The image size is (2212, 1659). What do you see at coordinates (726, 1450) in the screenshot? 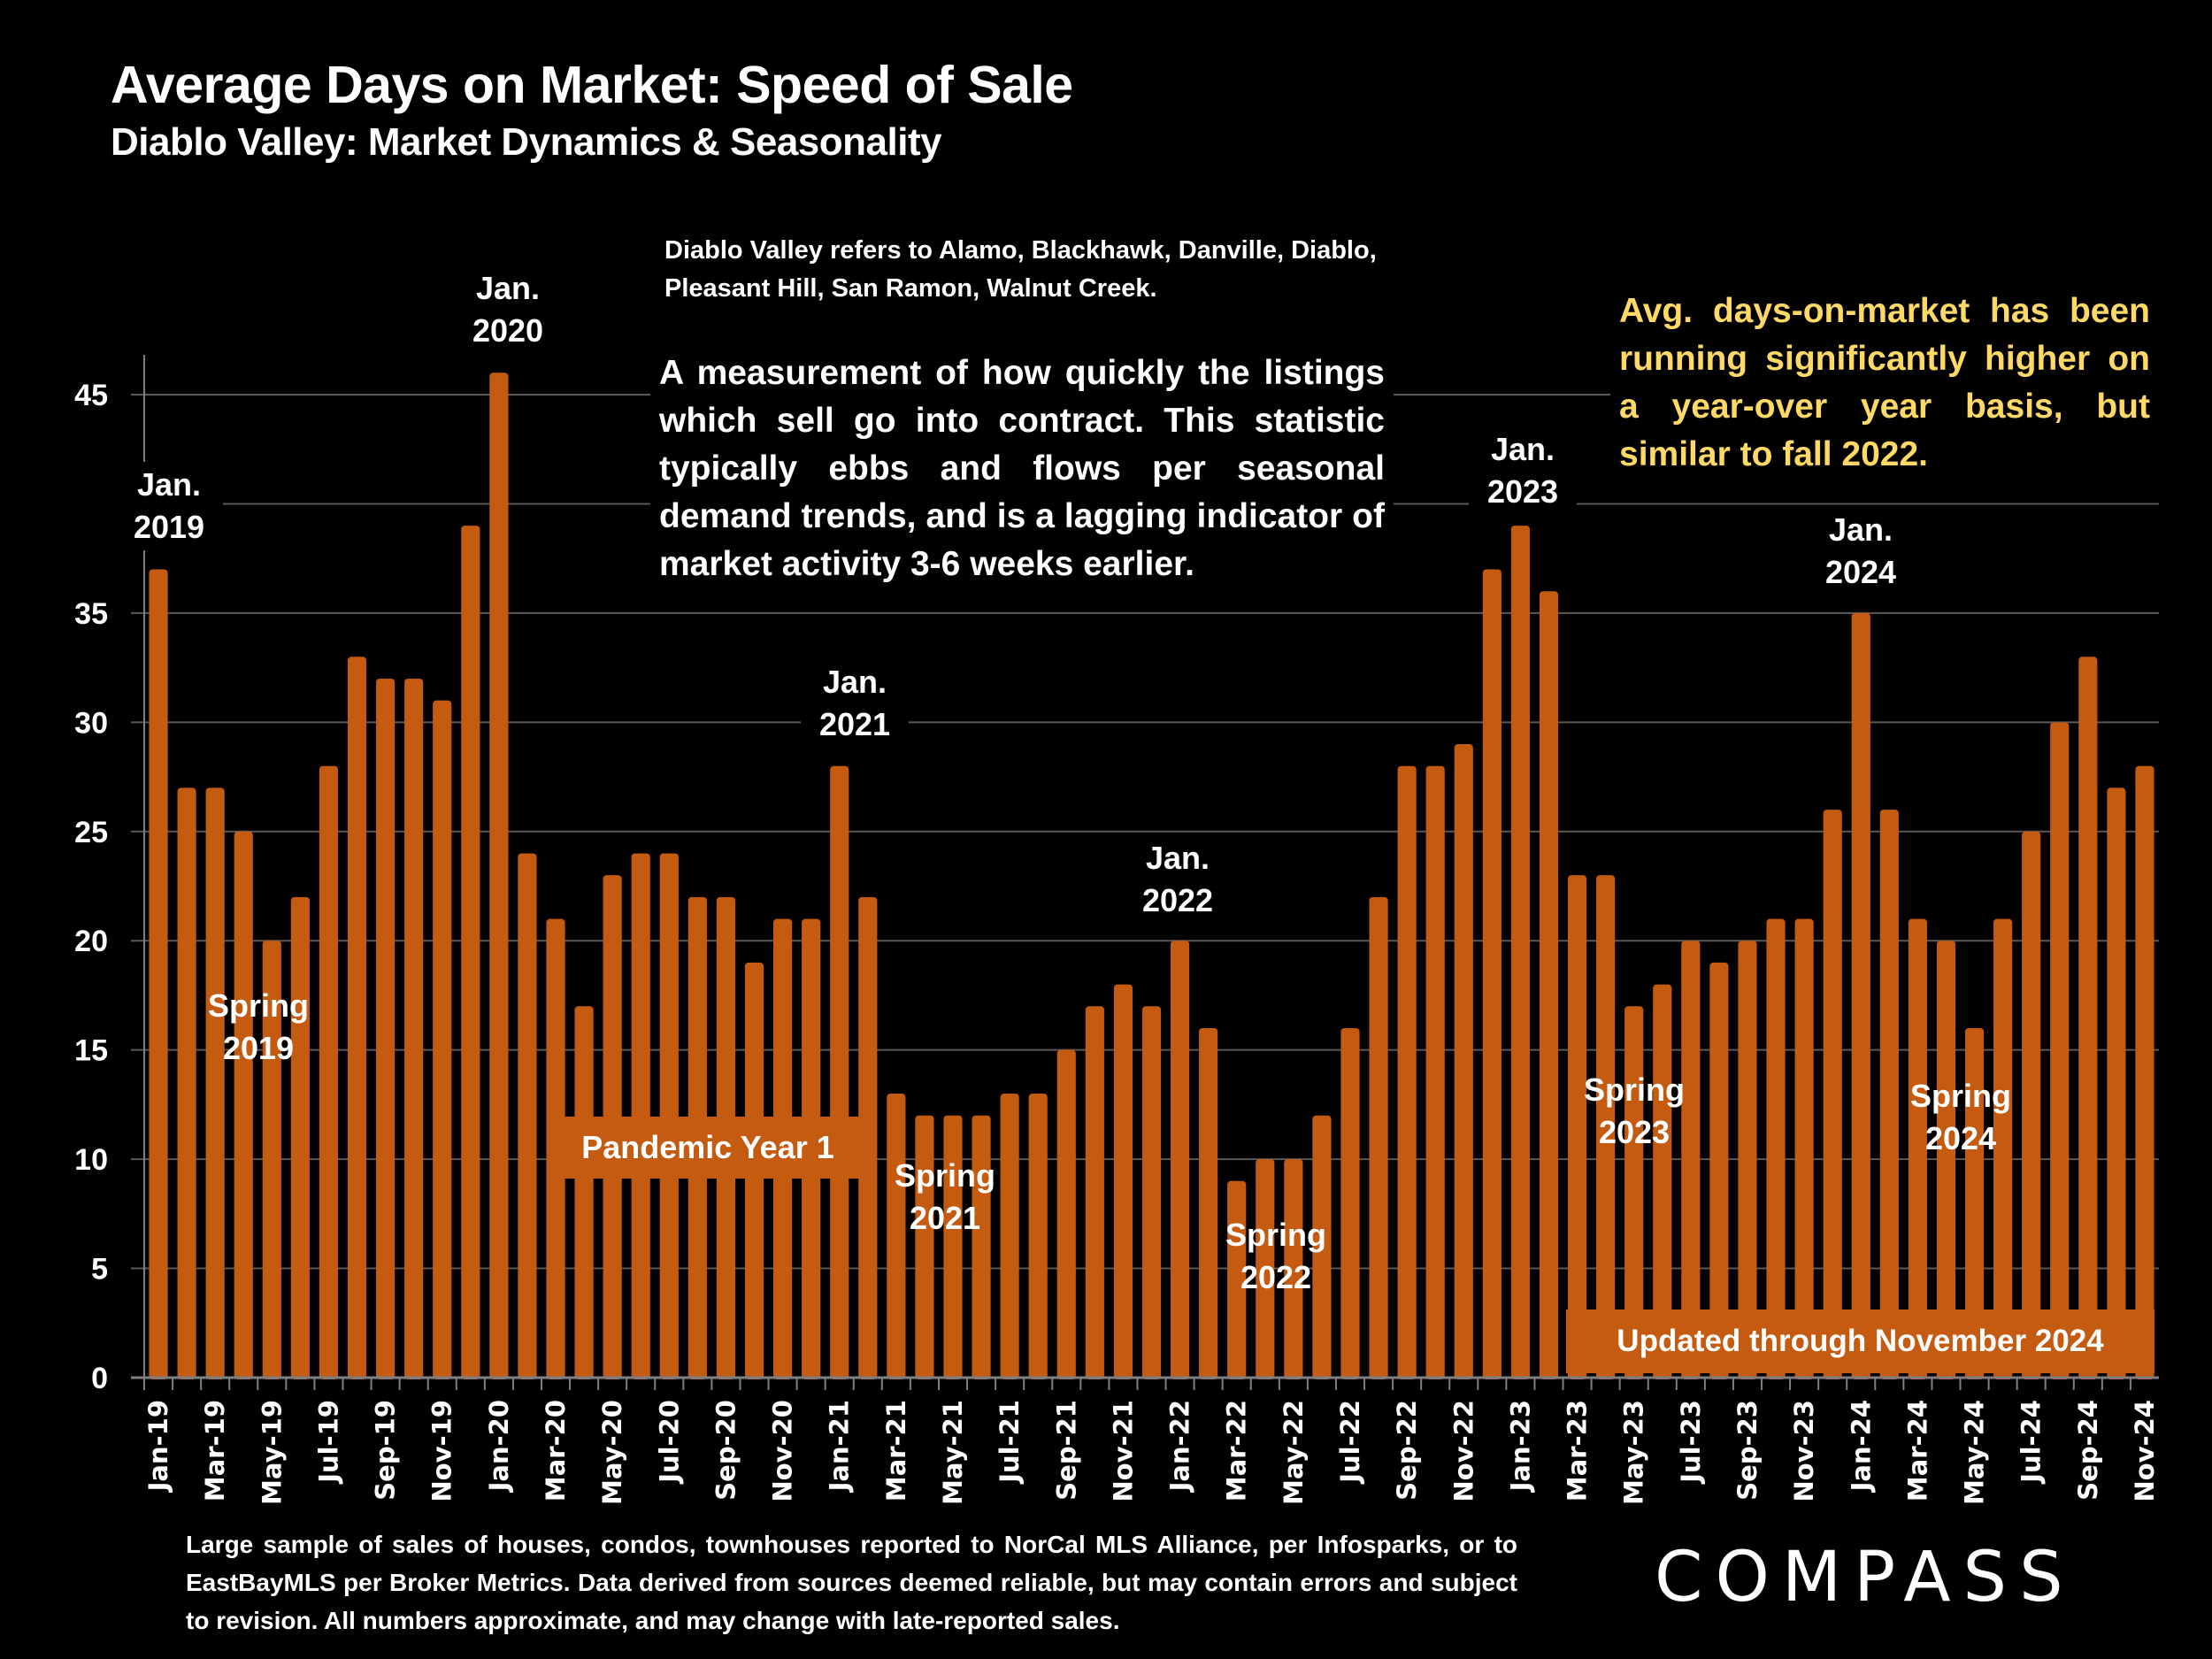
I see `x-tick-label: Sep-20` at bounding box center [726, 1450].